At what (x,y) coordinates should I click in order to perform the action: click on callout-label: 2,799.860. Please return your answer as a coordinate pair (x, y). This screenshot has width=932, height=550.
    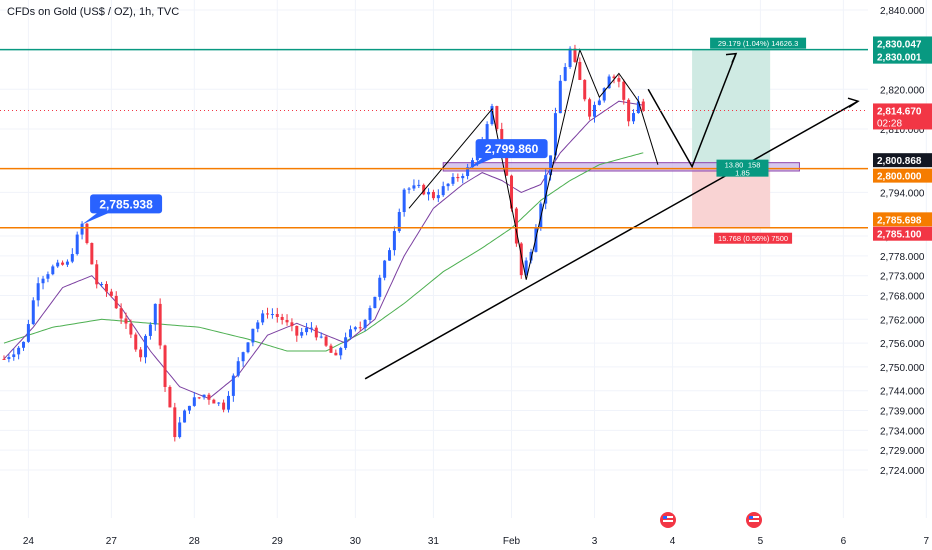
    Looking at the image, I should click on (512, 149).